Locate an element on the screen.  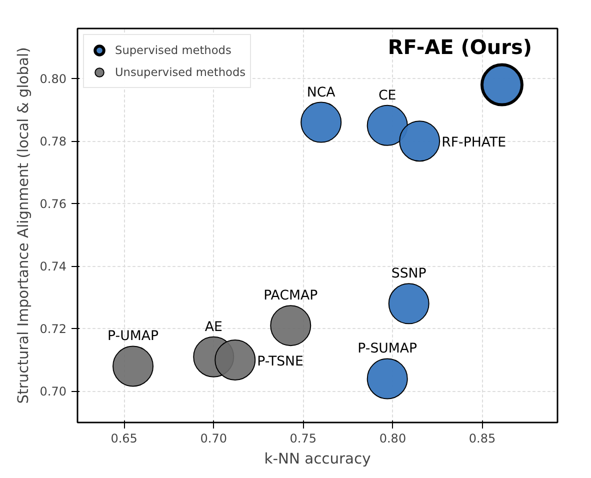
annotation: PACMAP is located at coordinates (291, 296).